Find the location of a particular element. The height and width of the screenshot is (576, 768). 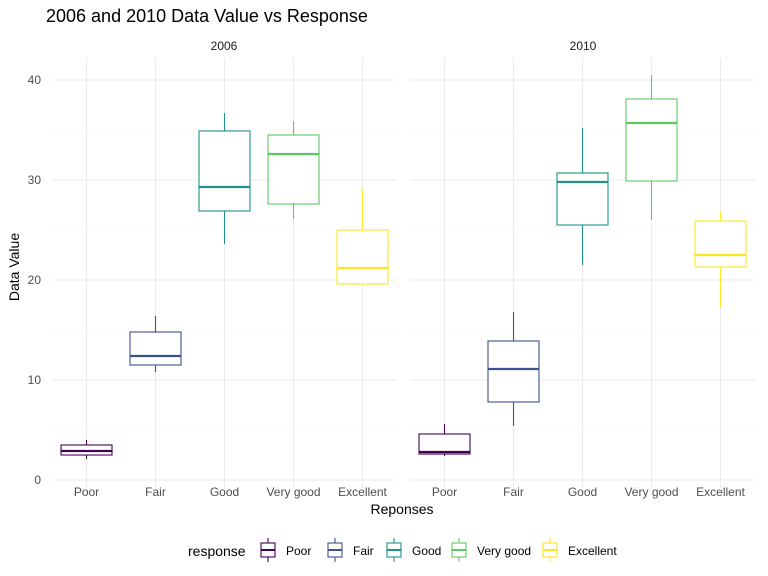

legend-label-fair: Fair is located at coordinates (363, 551).